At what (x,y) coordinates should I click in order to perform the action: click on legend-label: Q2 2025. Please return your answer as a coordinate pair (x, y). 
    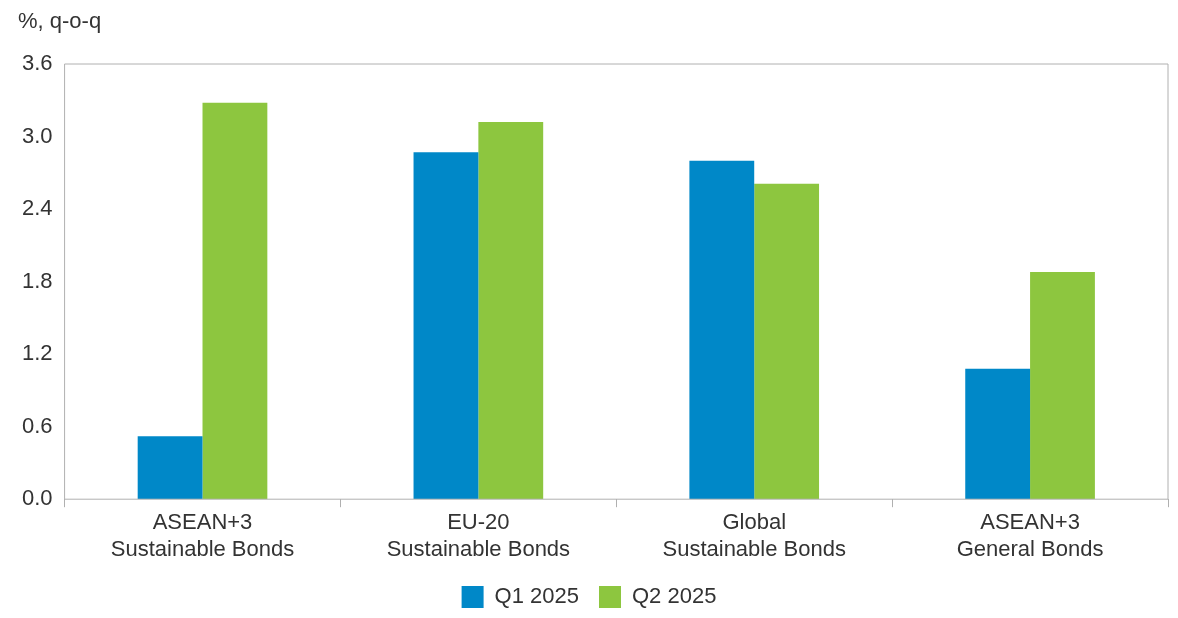
    Looking at the image, I should click on (674, 596).